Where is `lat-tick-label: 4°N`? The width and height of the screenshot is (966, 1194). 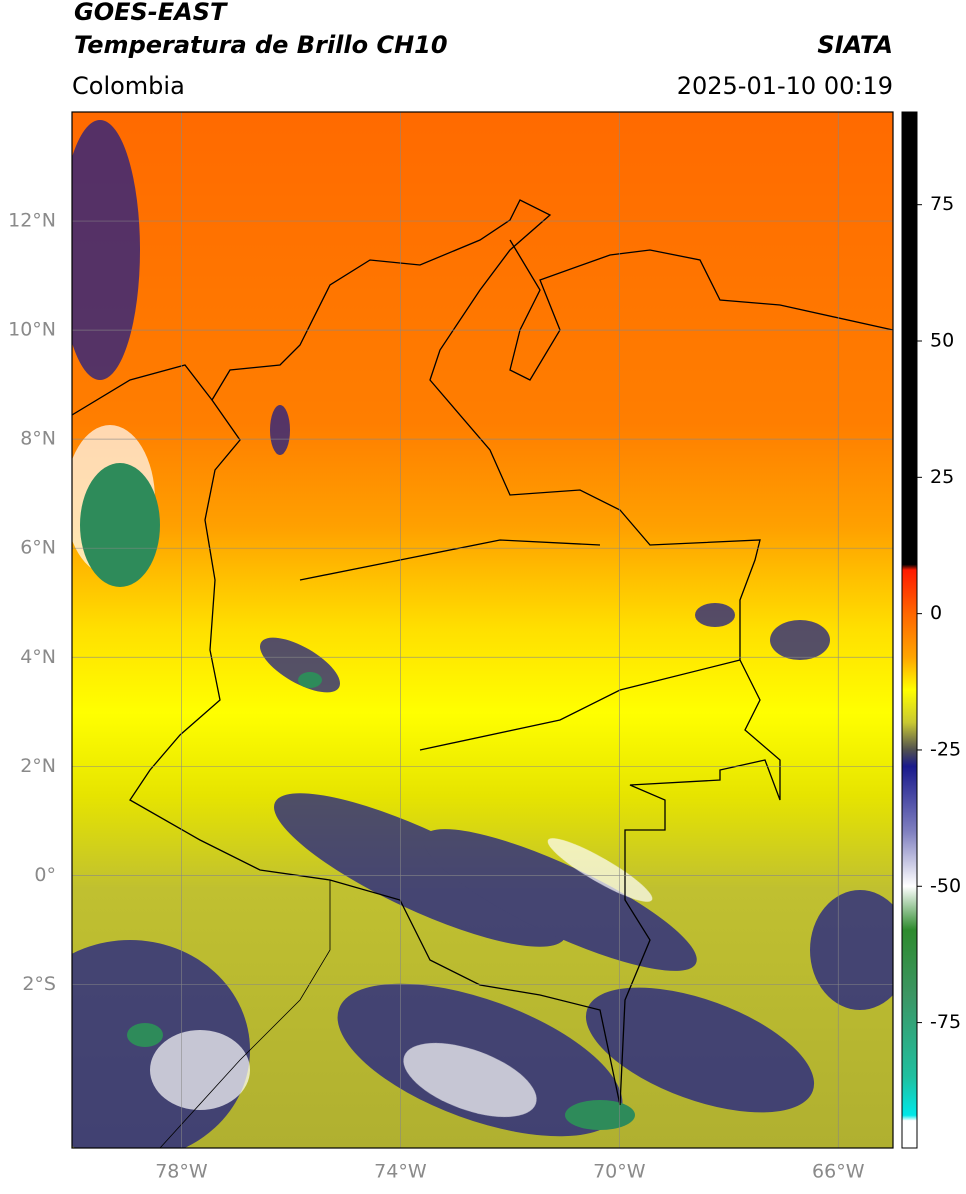 lat-tick-label: 4°N is located at coordinates (38, 657).